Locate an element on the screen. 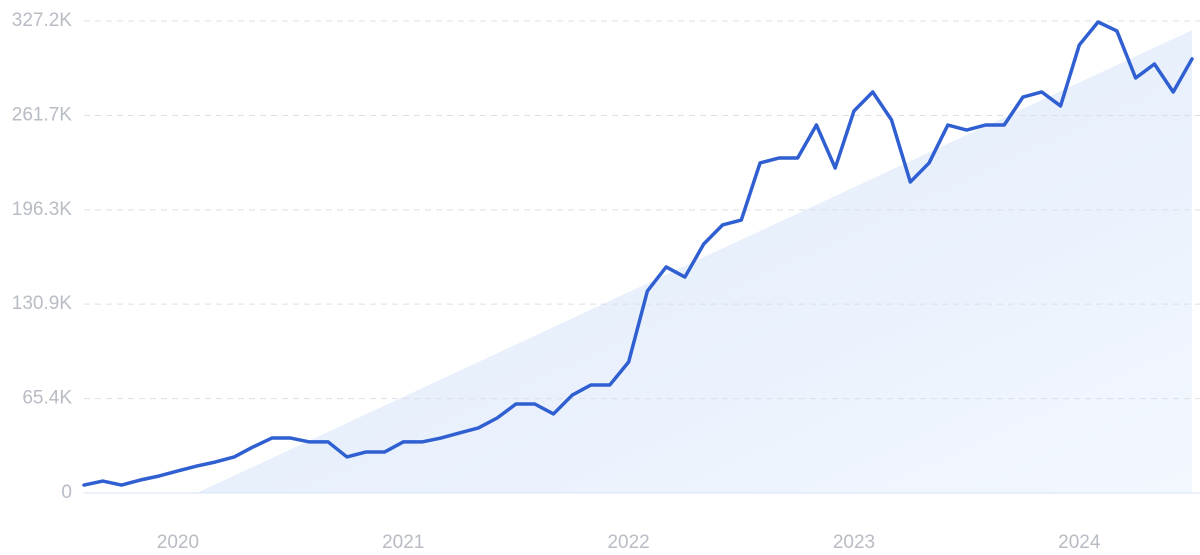 The image size is (1200, 555). x-tick-label: 2020 is located at coordinates (178, 542).